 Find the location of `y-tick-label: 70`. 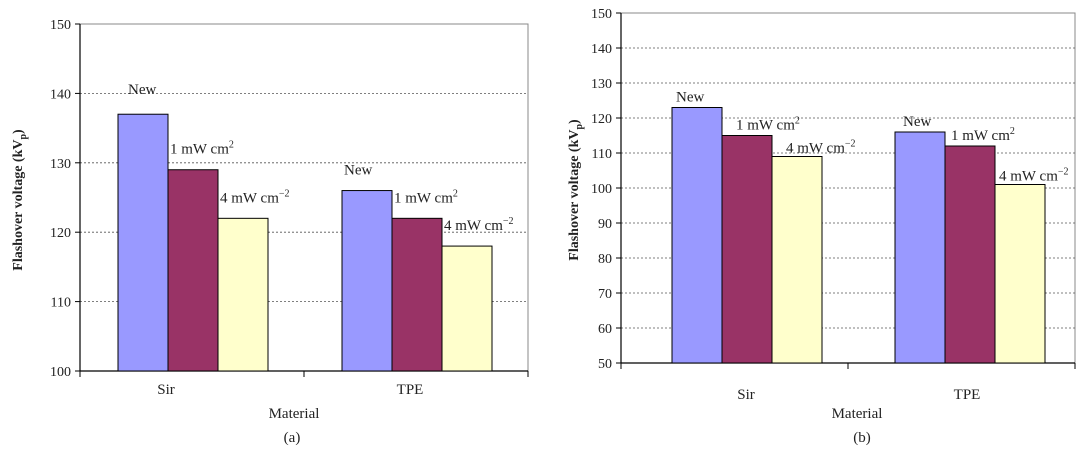

y-tick-label: 70 is located at coordinates (605, 294).